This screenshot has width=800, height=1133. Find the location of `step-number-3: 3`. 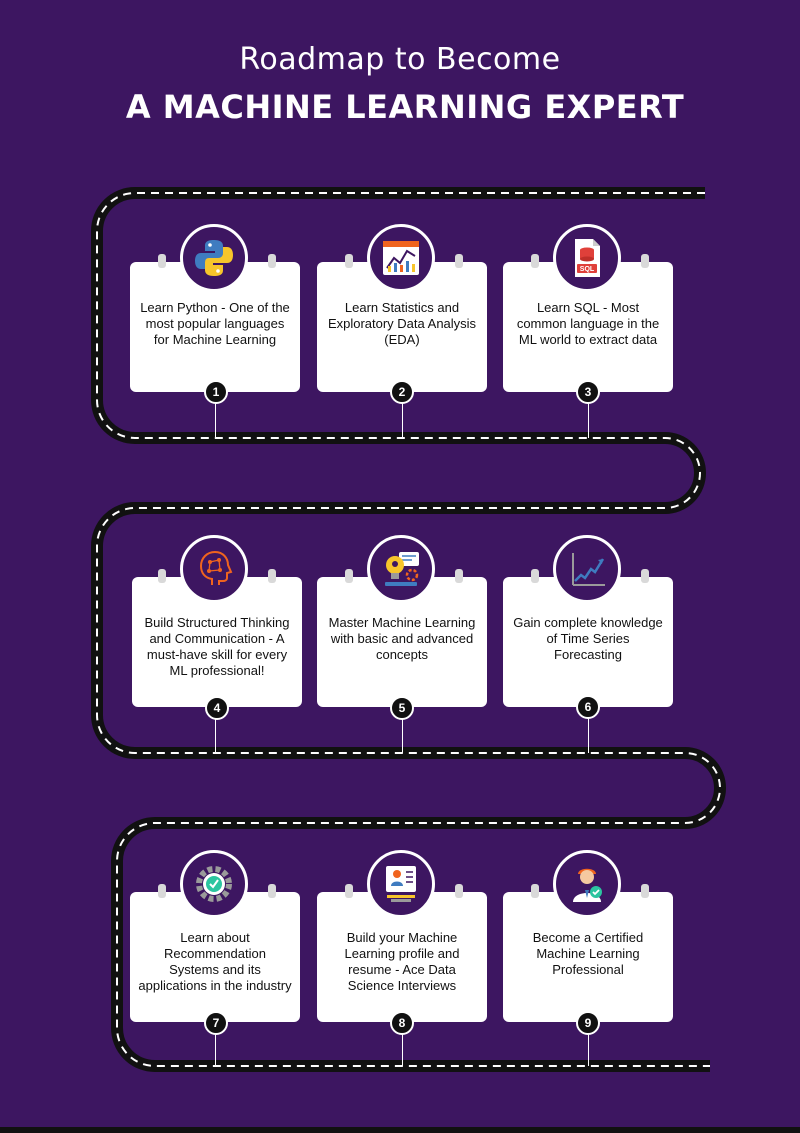

step-number-3: 3 is located at coordinates (588, 392).